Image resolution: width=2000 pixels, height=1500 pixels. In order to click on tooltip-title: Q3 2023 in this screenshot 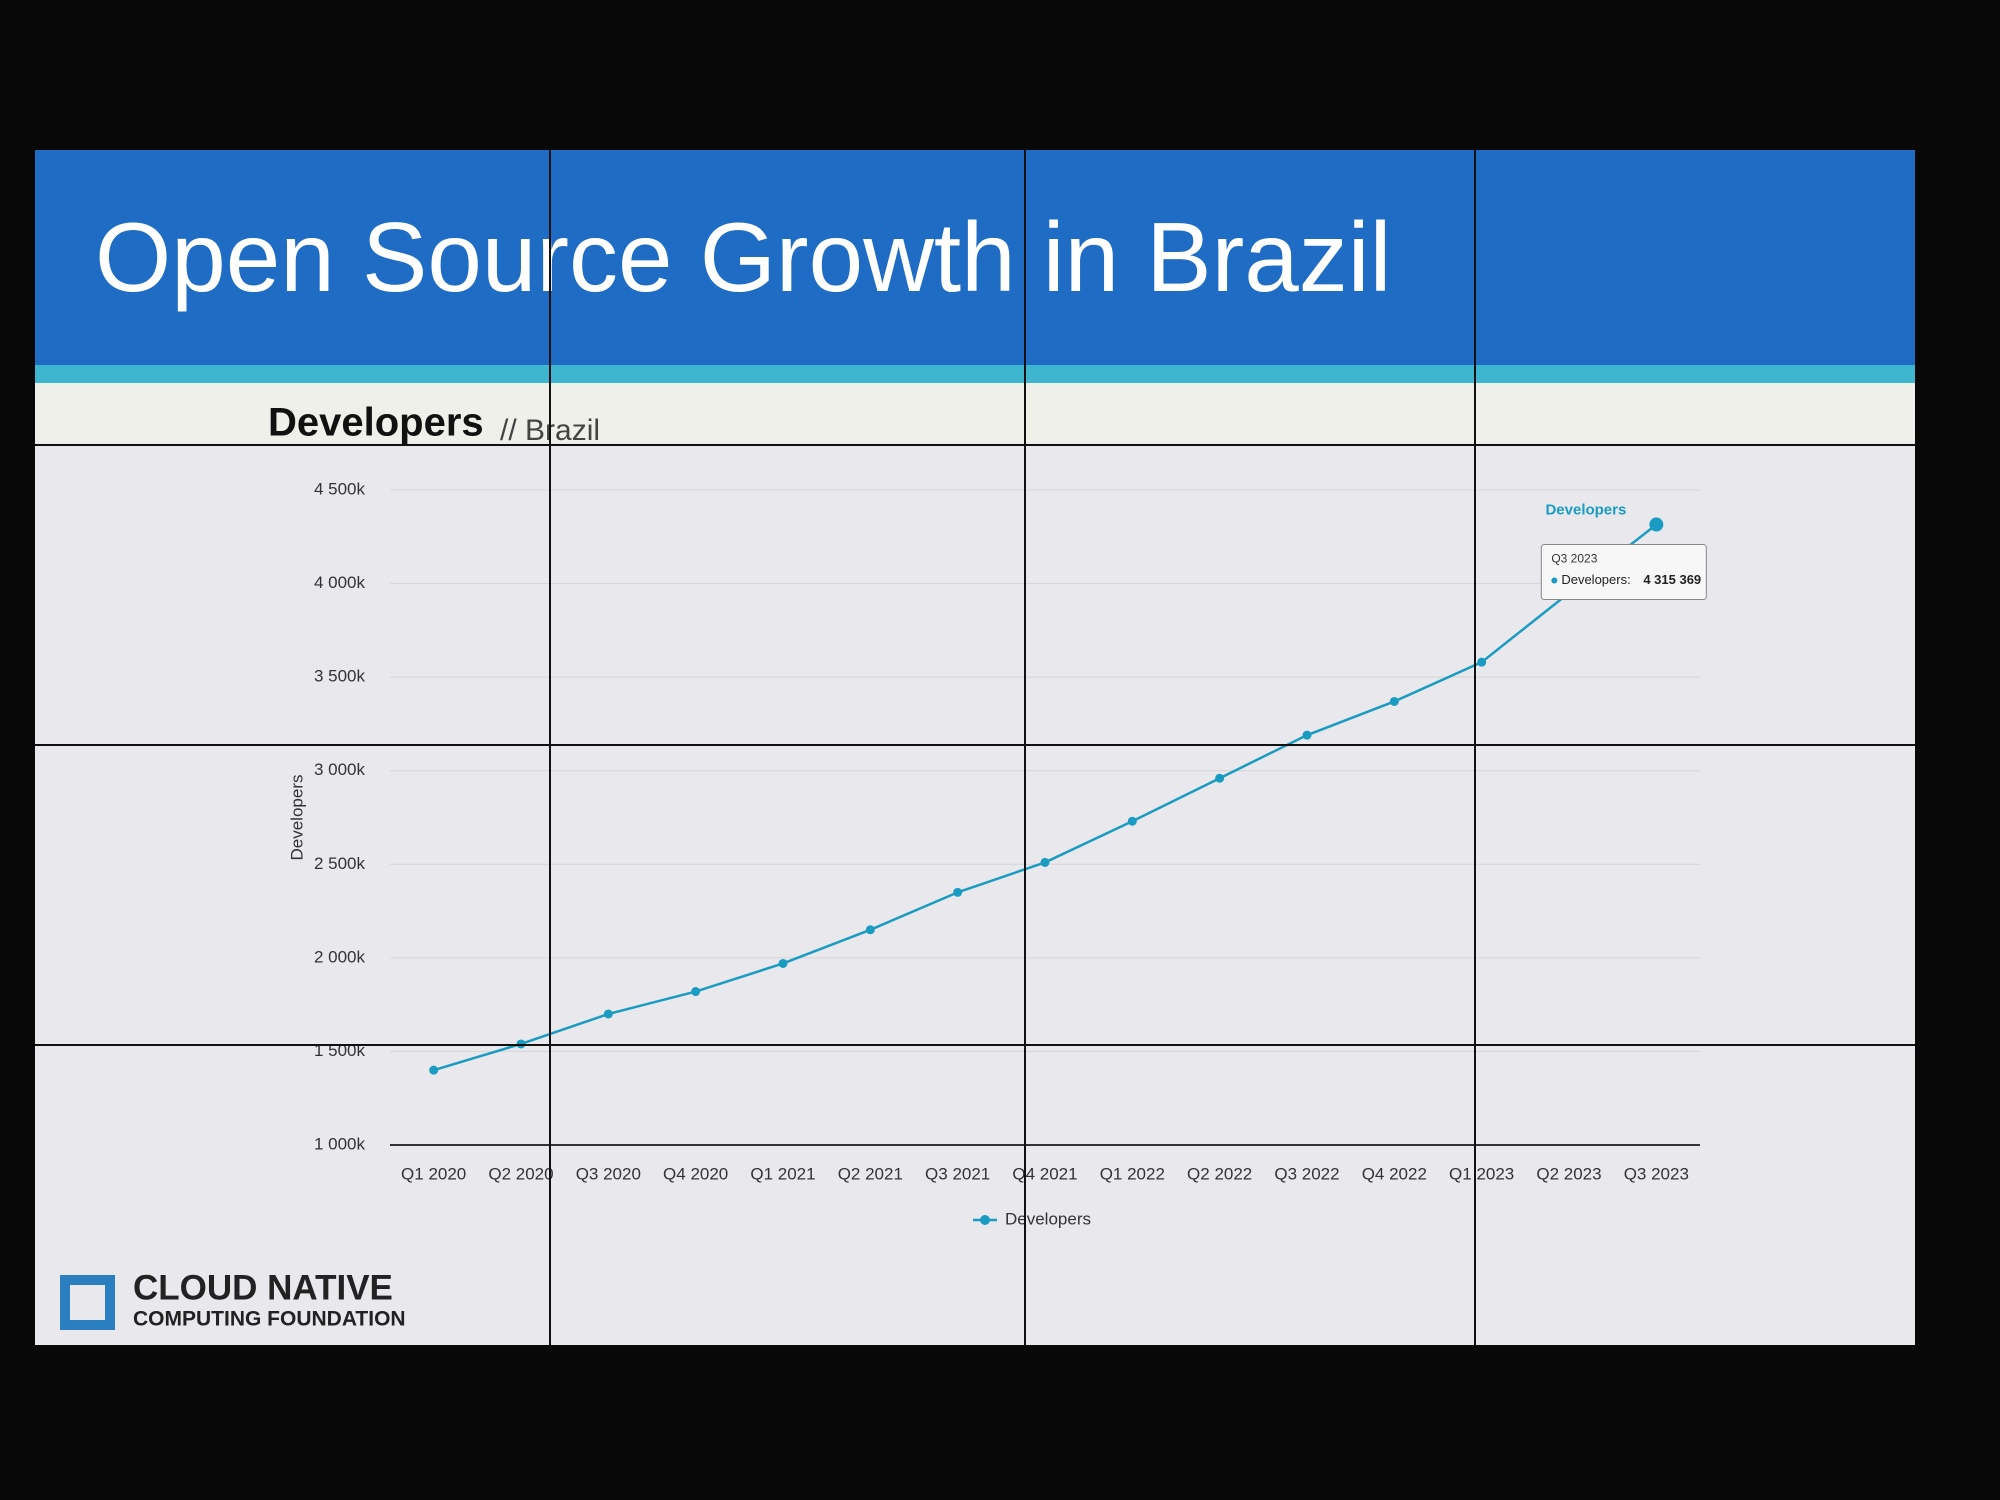, I will do `click(1574, 559)`.